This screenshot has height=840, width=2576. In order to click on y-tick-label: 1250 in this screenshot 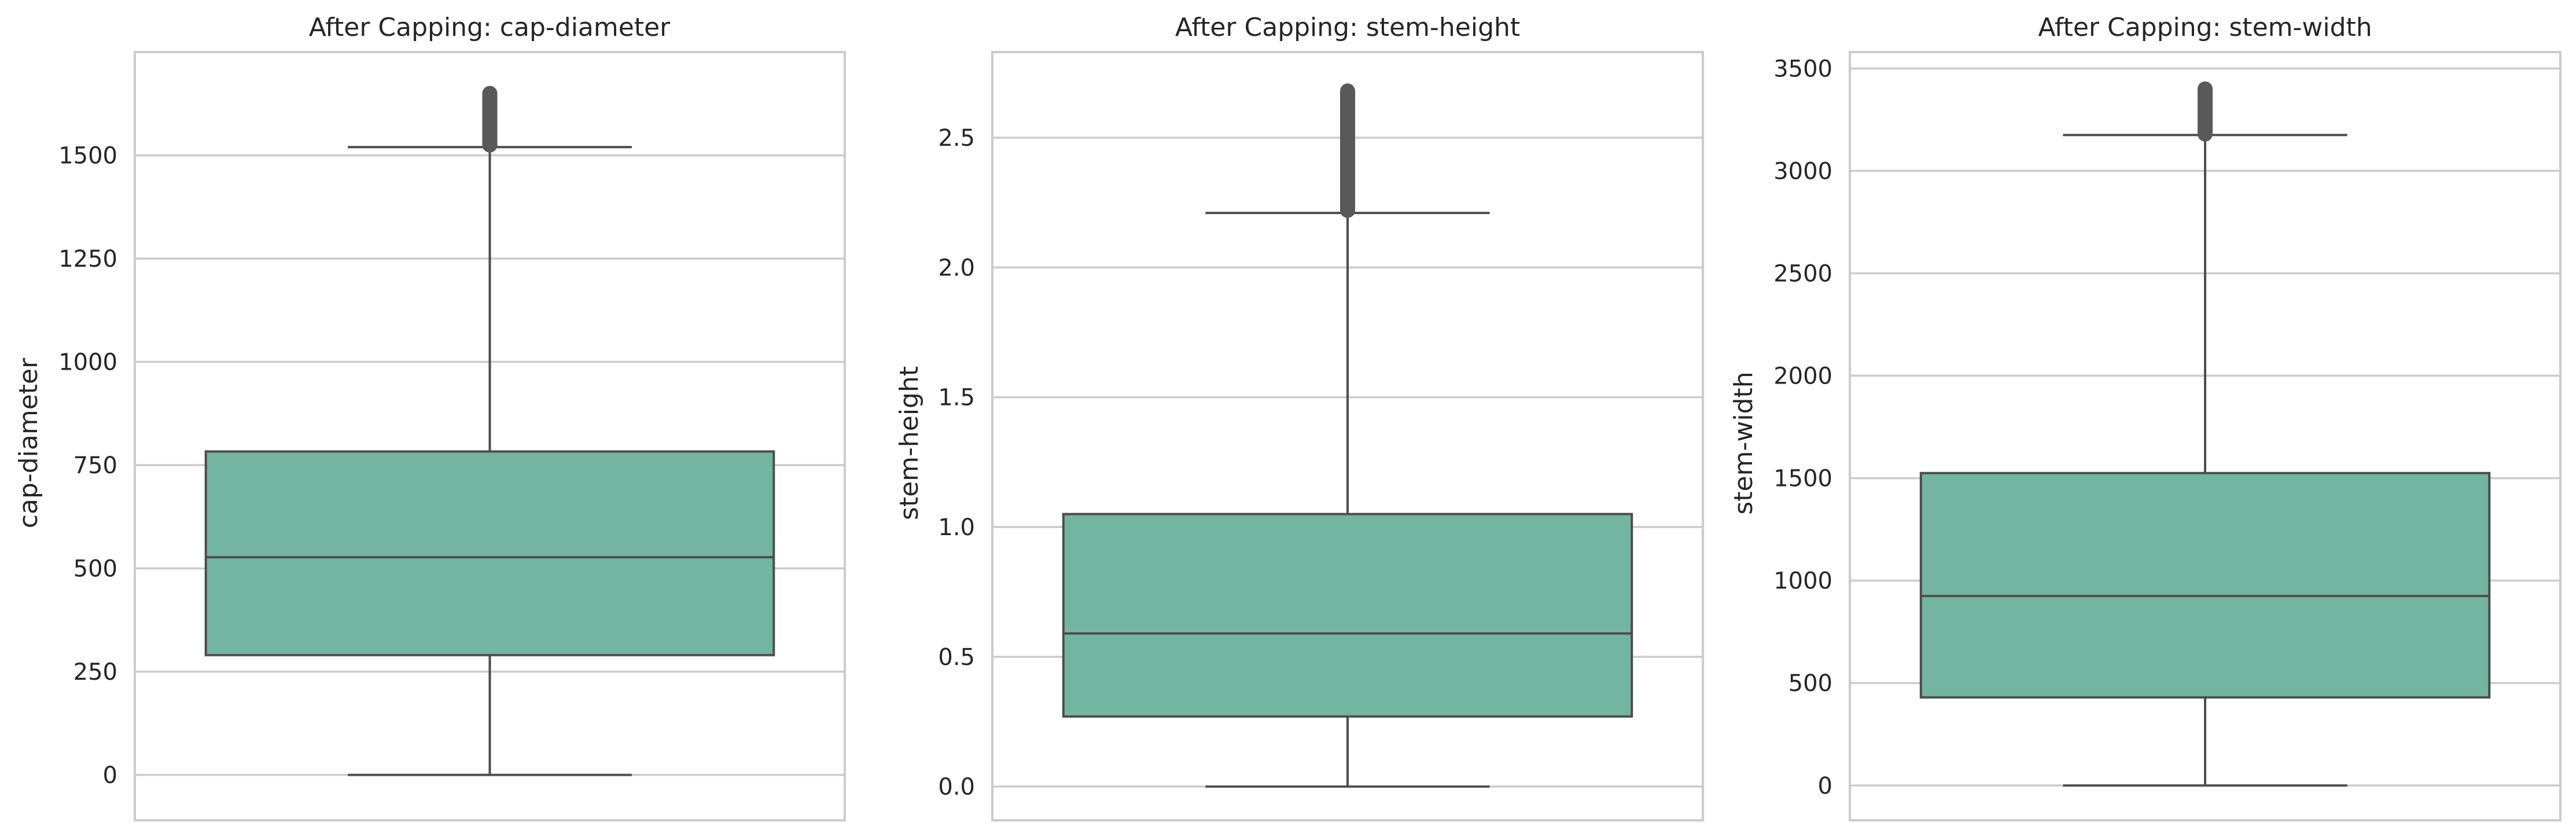, I will do `click(87, 259)`.